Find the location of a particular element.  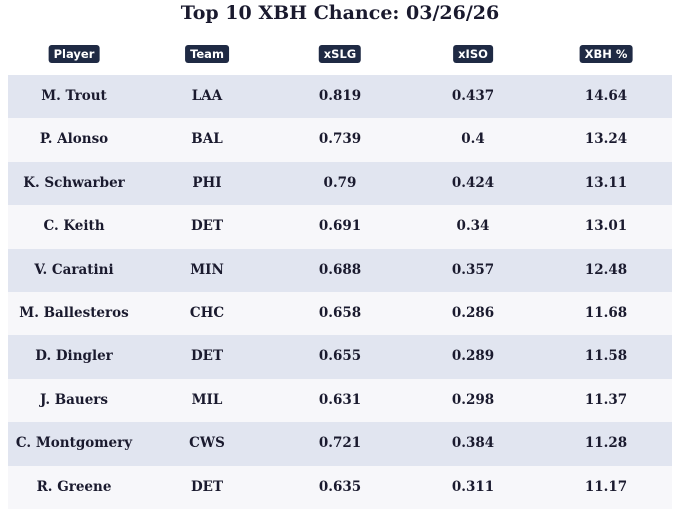

table-cell: 0.384 is located at coordinates (473, 443).